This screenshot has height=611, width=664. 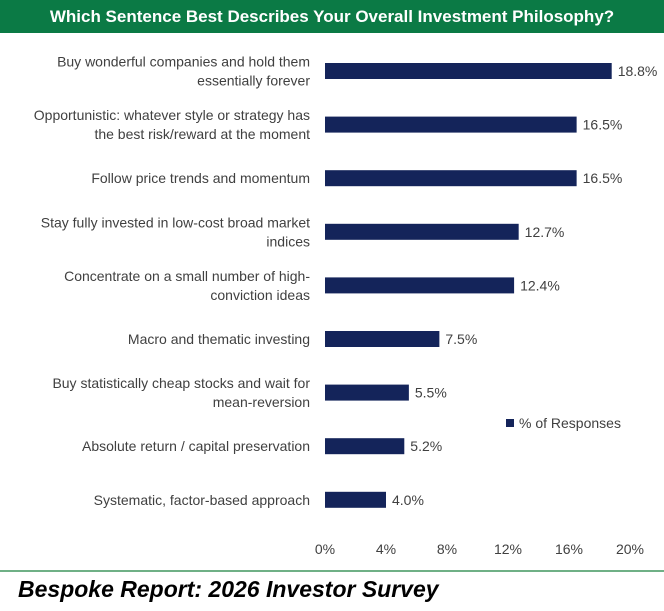 What do you see at coordinates (569, 549) in the screenshot?
I see `x-tick-label: 16%` at bounding box center [569, 549].